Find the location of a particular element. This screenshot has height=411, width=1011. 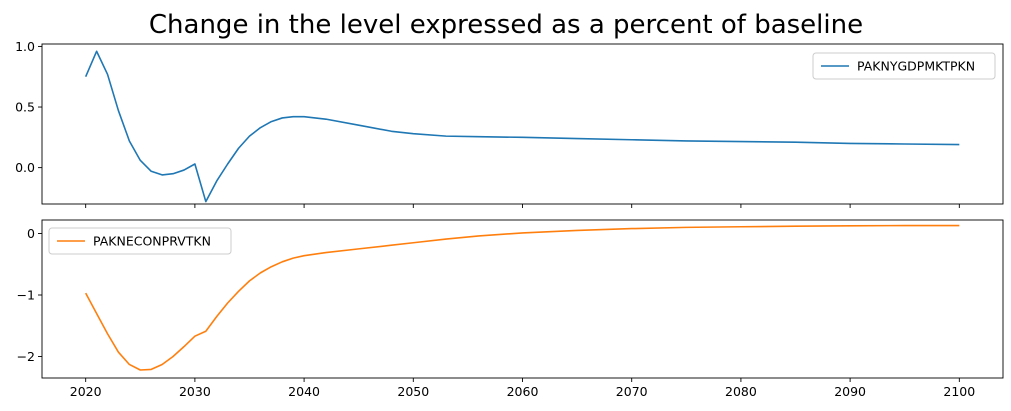

legend: PAKNYGDPMKTPKN is located at coordinates (904, 66).